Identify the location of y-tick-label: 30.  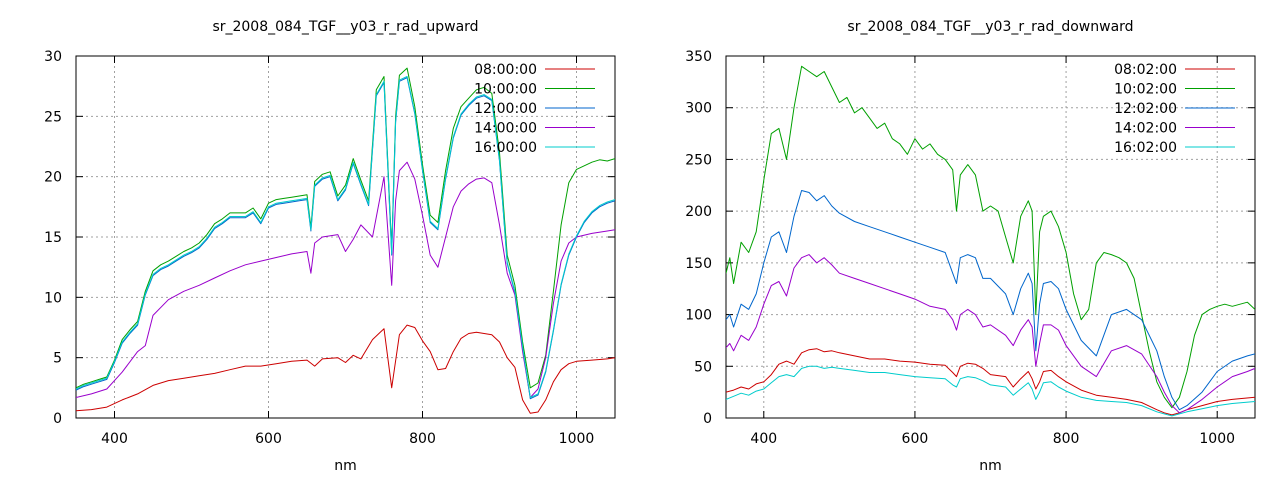
(53, 57).